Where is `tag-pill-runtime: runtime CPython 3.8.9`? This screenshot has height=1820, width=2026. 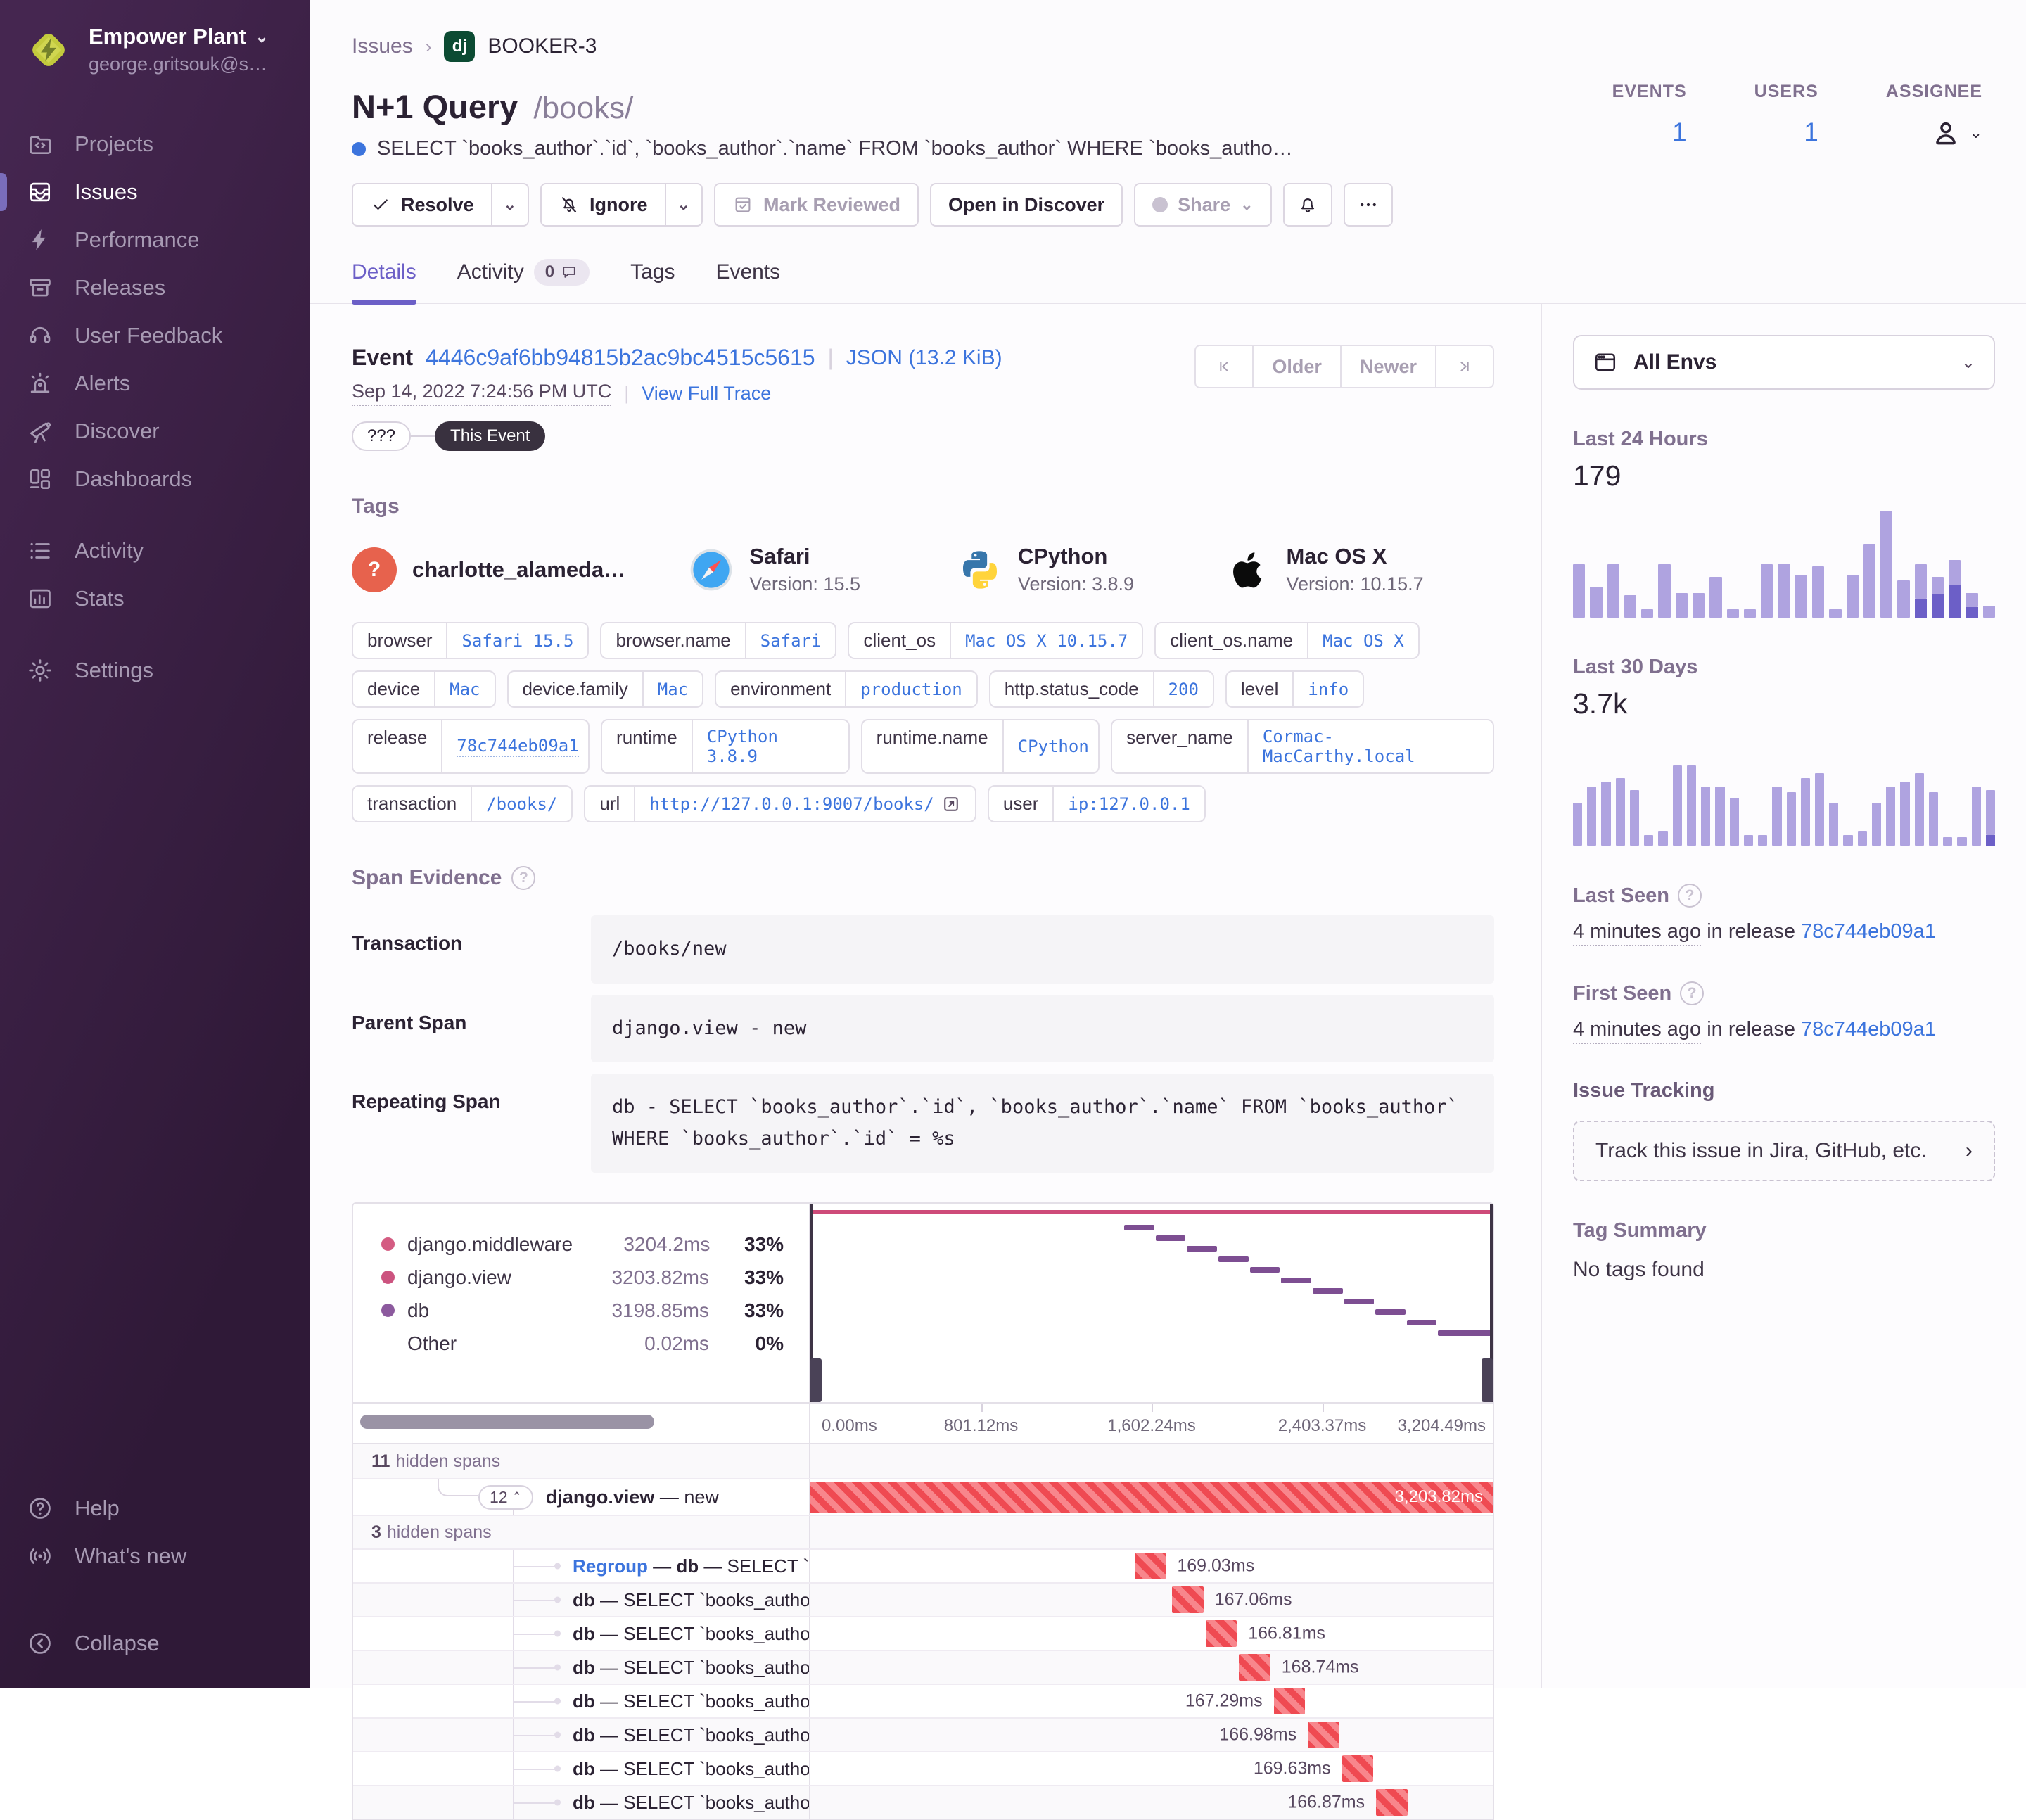
tag-pill-runtime: runtime CPython 3.8.9 is located at coordinates (726, 746).